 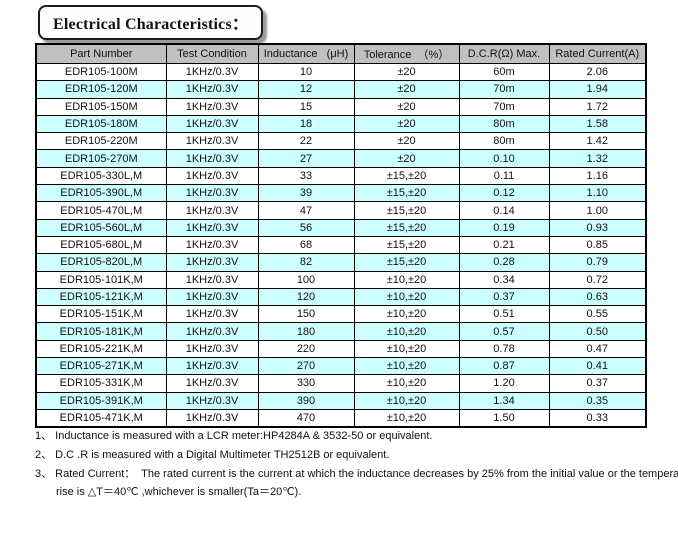 What do you see at coordinates (306, 366) in the screenshot?
I see `table-cell: 270` at bounding box center [306, 366].